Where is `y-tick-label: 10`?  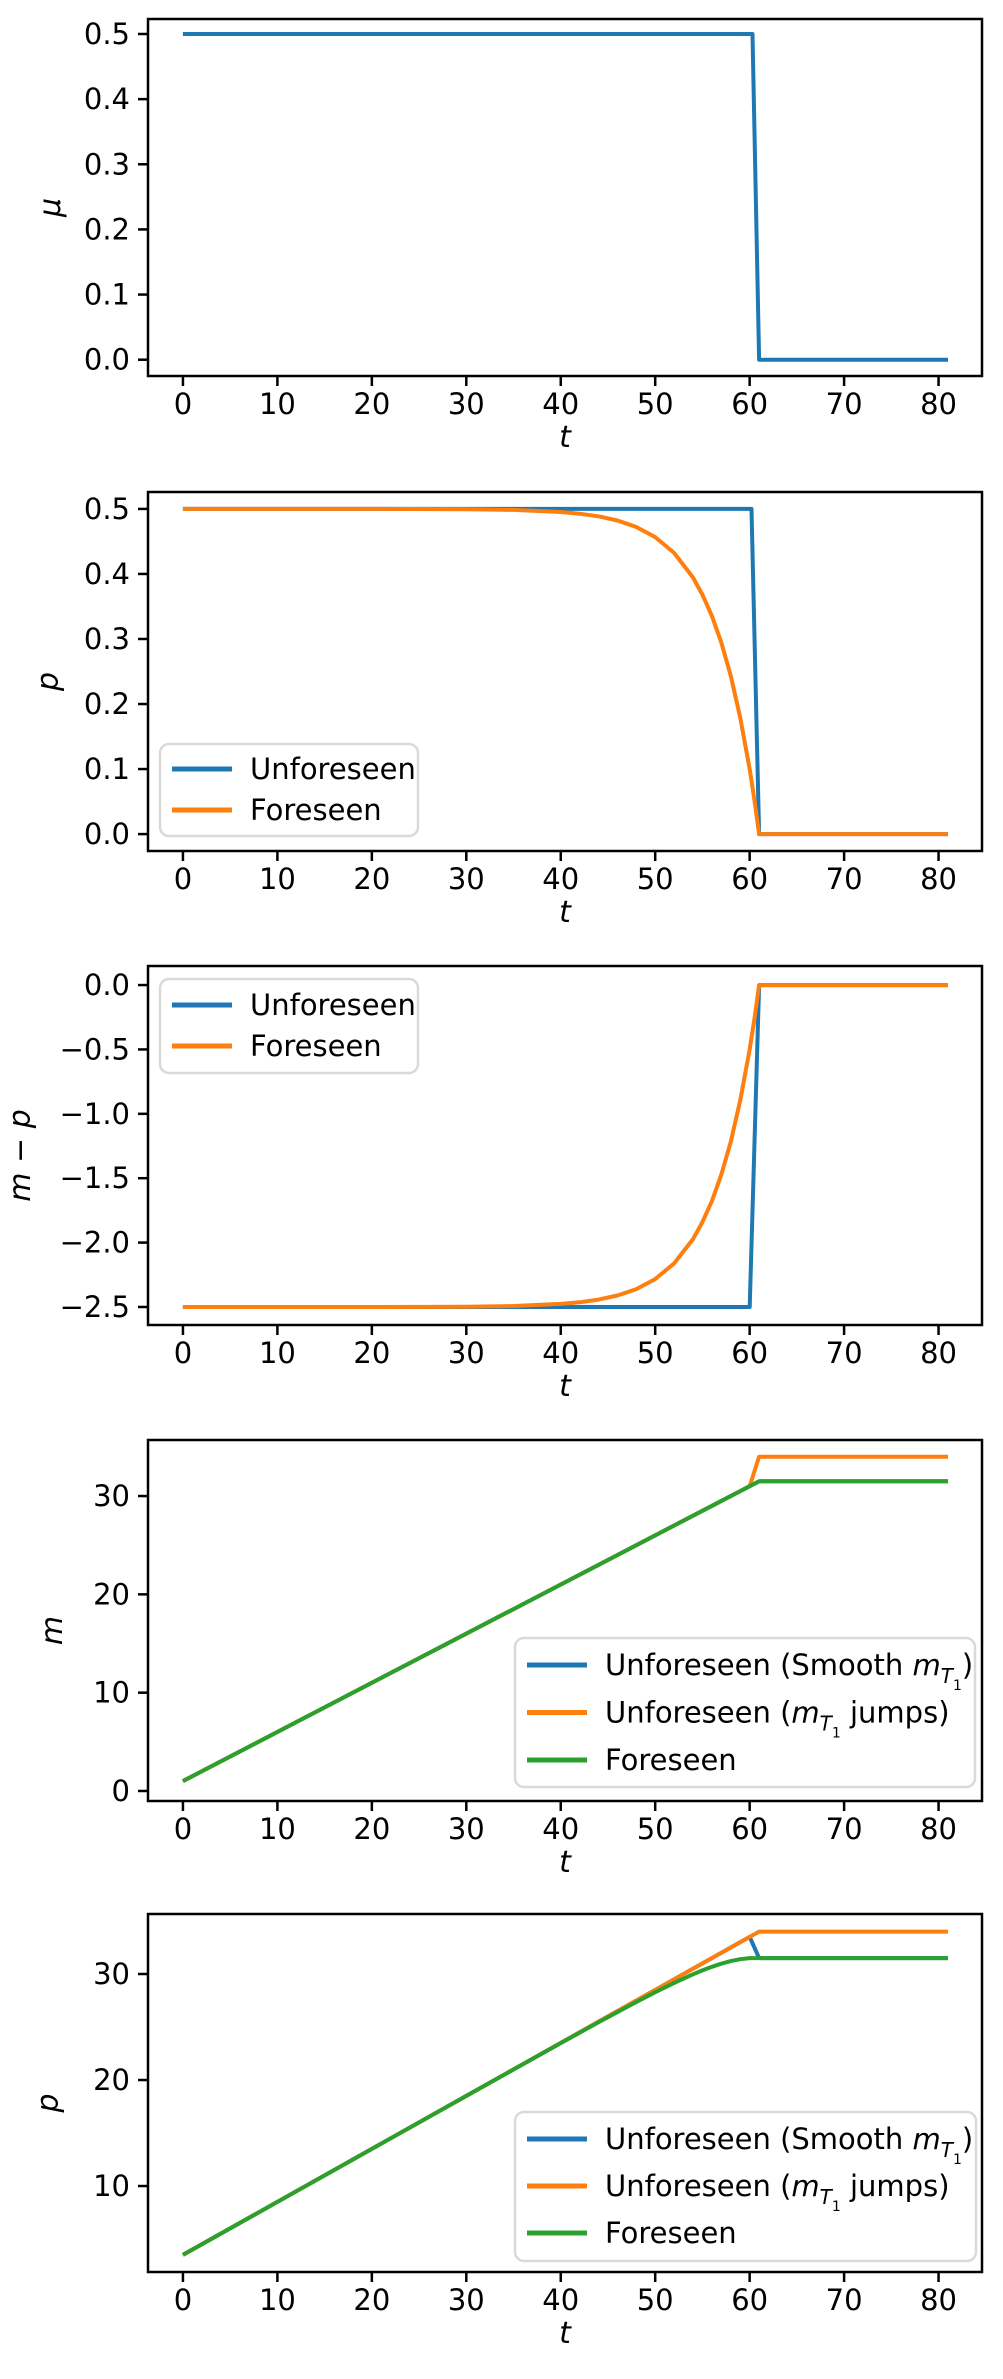
y-tick-label: 10 is located at coordinates (111, 2186).